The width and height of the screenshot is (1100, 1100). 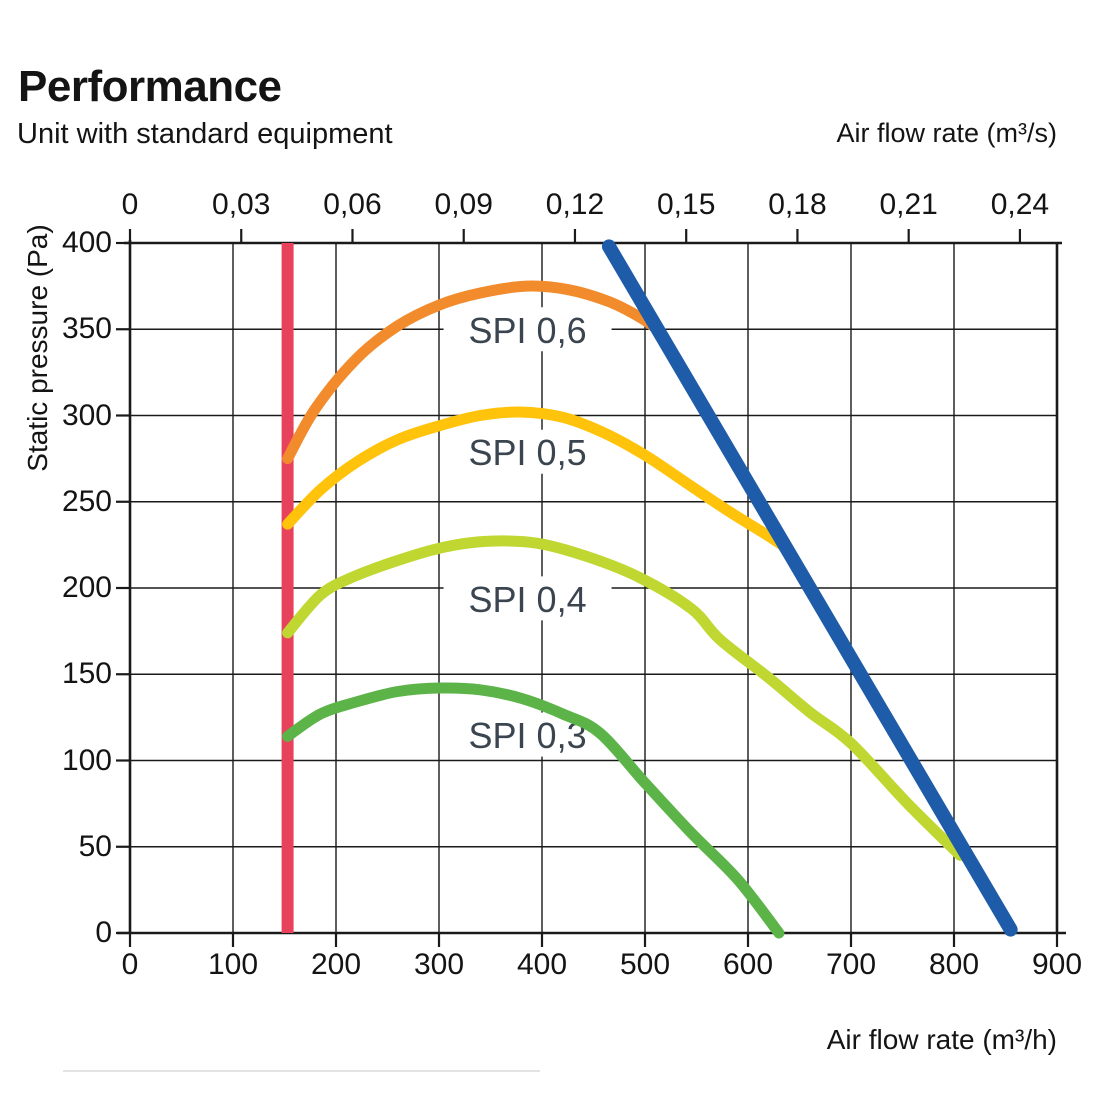 What do you see at coordinates (336, 964) in the screenshot?
I see `x-tick-200: 200` at bounding box center [336, 964].